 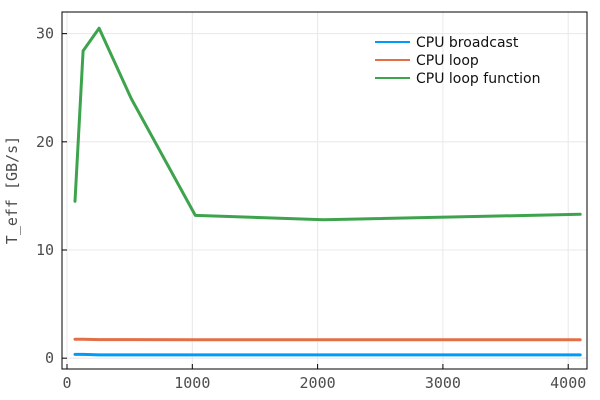 I want to click on x-tick-label: 4000, so click(x=568, y=383).